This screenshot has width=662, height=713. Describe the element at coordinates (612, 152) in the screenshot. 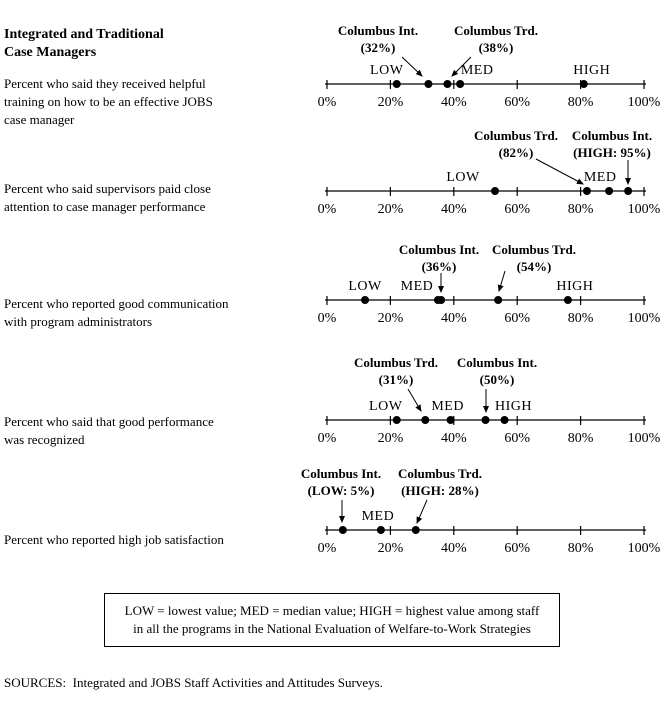

I see `annotation-value-label: (HIGH: 95%)` at that location.